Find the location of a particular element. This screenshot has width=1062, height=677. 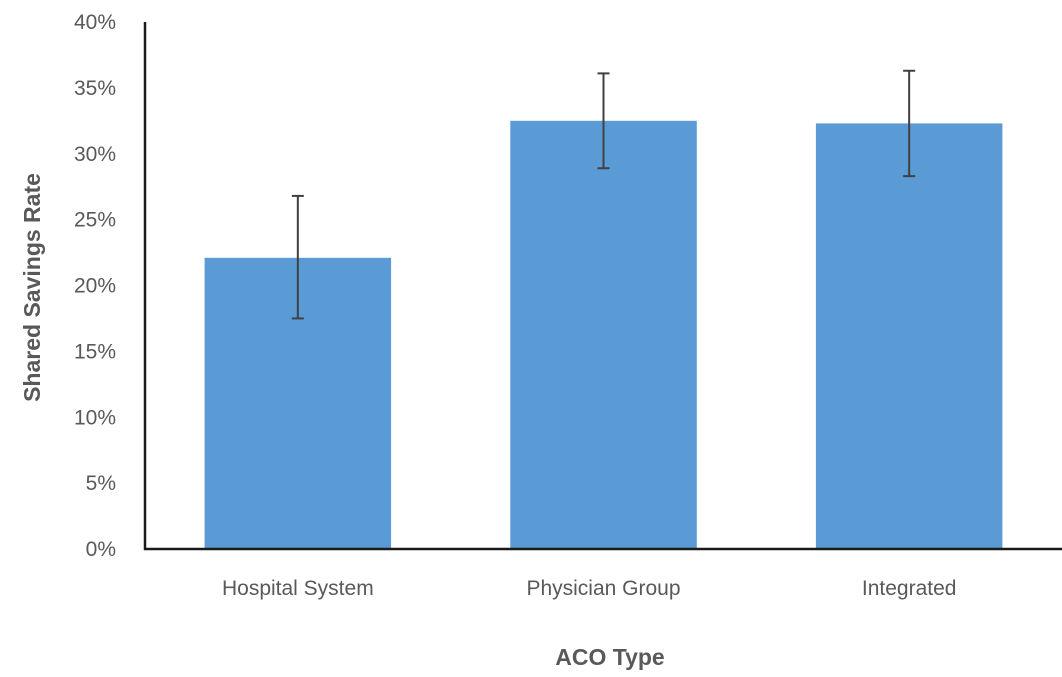

x-tick-label-hospital-system: Hospital System is located at coordinates (298, 588).